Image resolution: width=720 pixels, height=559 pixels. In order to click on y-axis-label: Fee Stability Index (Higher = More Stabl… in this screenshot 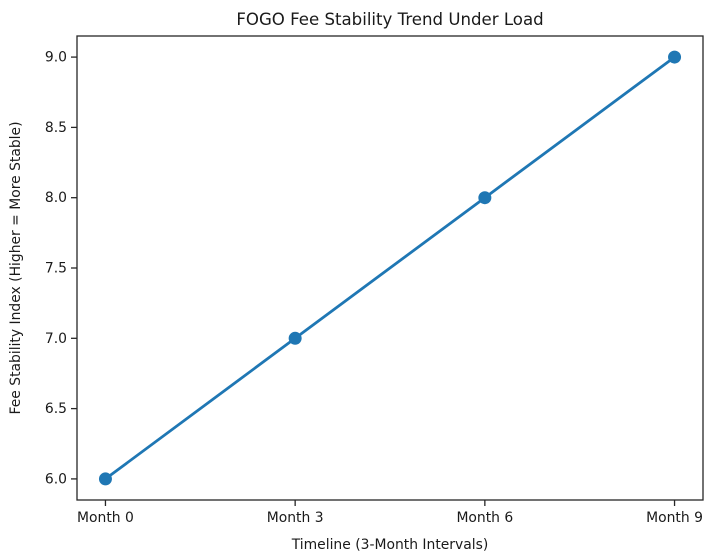, I will do `click(16, 268)`.